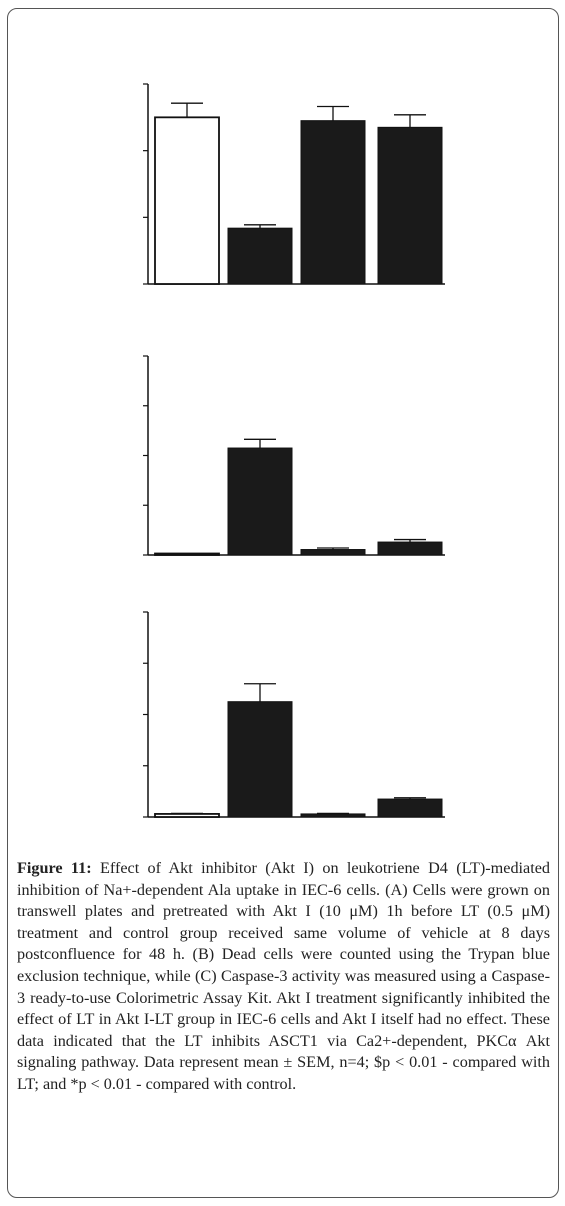  I want to click on chart-panel-b, so click(294, 455).